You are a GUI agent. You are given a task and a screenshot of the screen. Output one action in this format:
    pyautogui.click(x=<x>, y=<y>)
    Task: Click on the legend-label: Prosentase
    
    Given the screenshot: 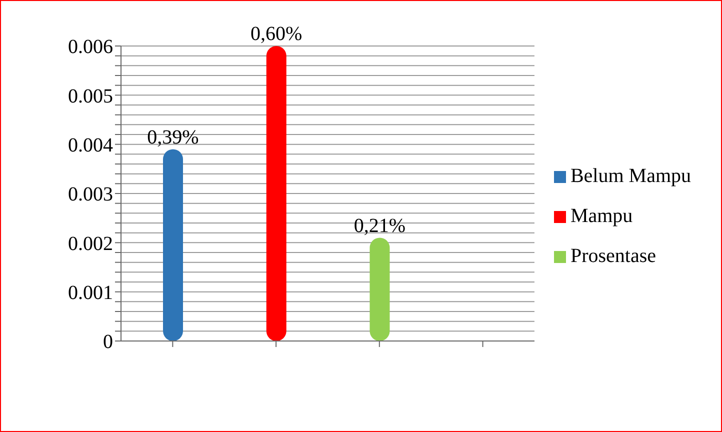 What is the action you would take?
    pyautogui.click(x=613, y=256)
    